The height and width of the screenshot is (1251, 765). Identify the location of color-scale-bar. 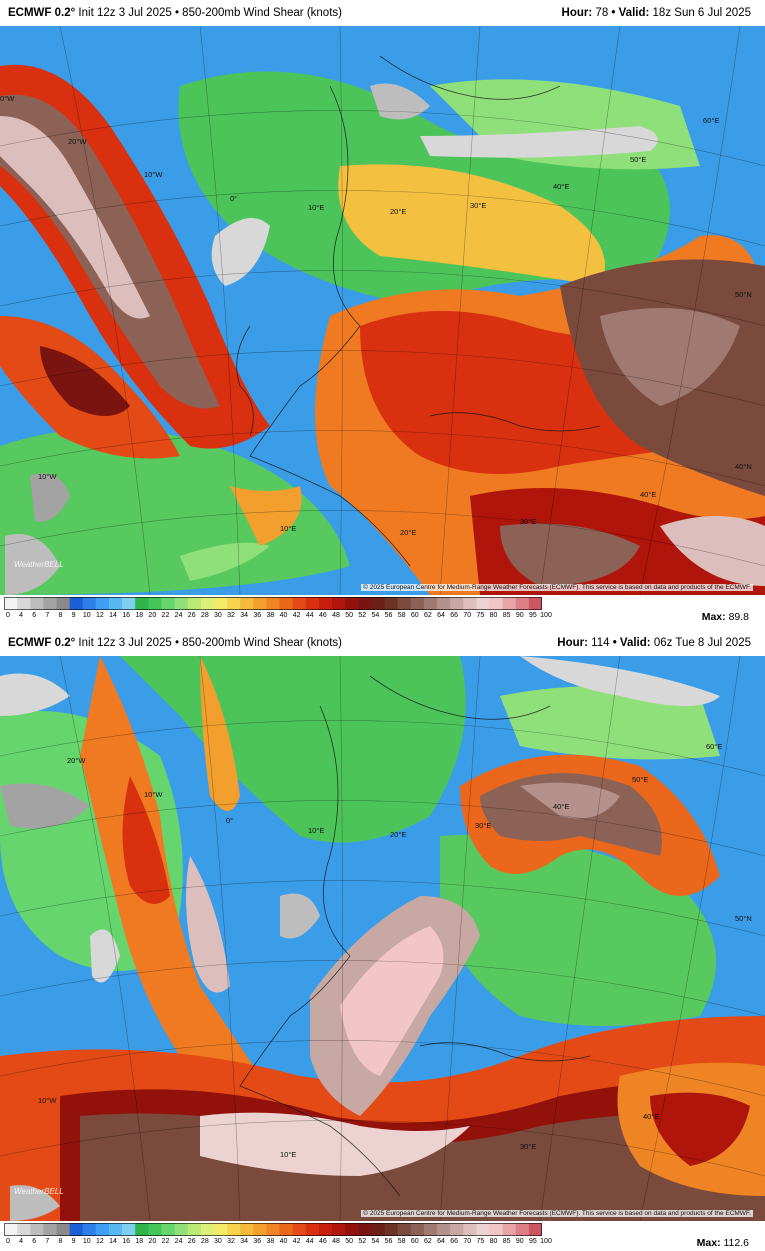
(273, 1229).